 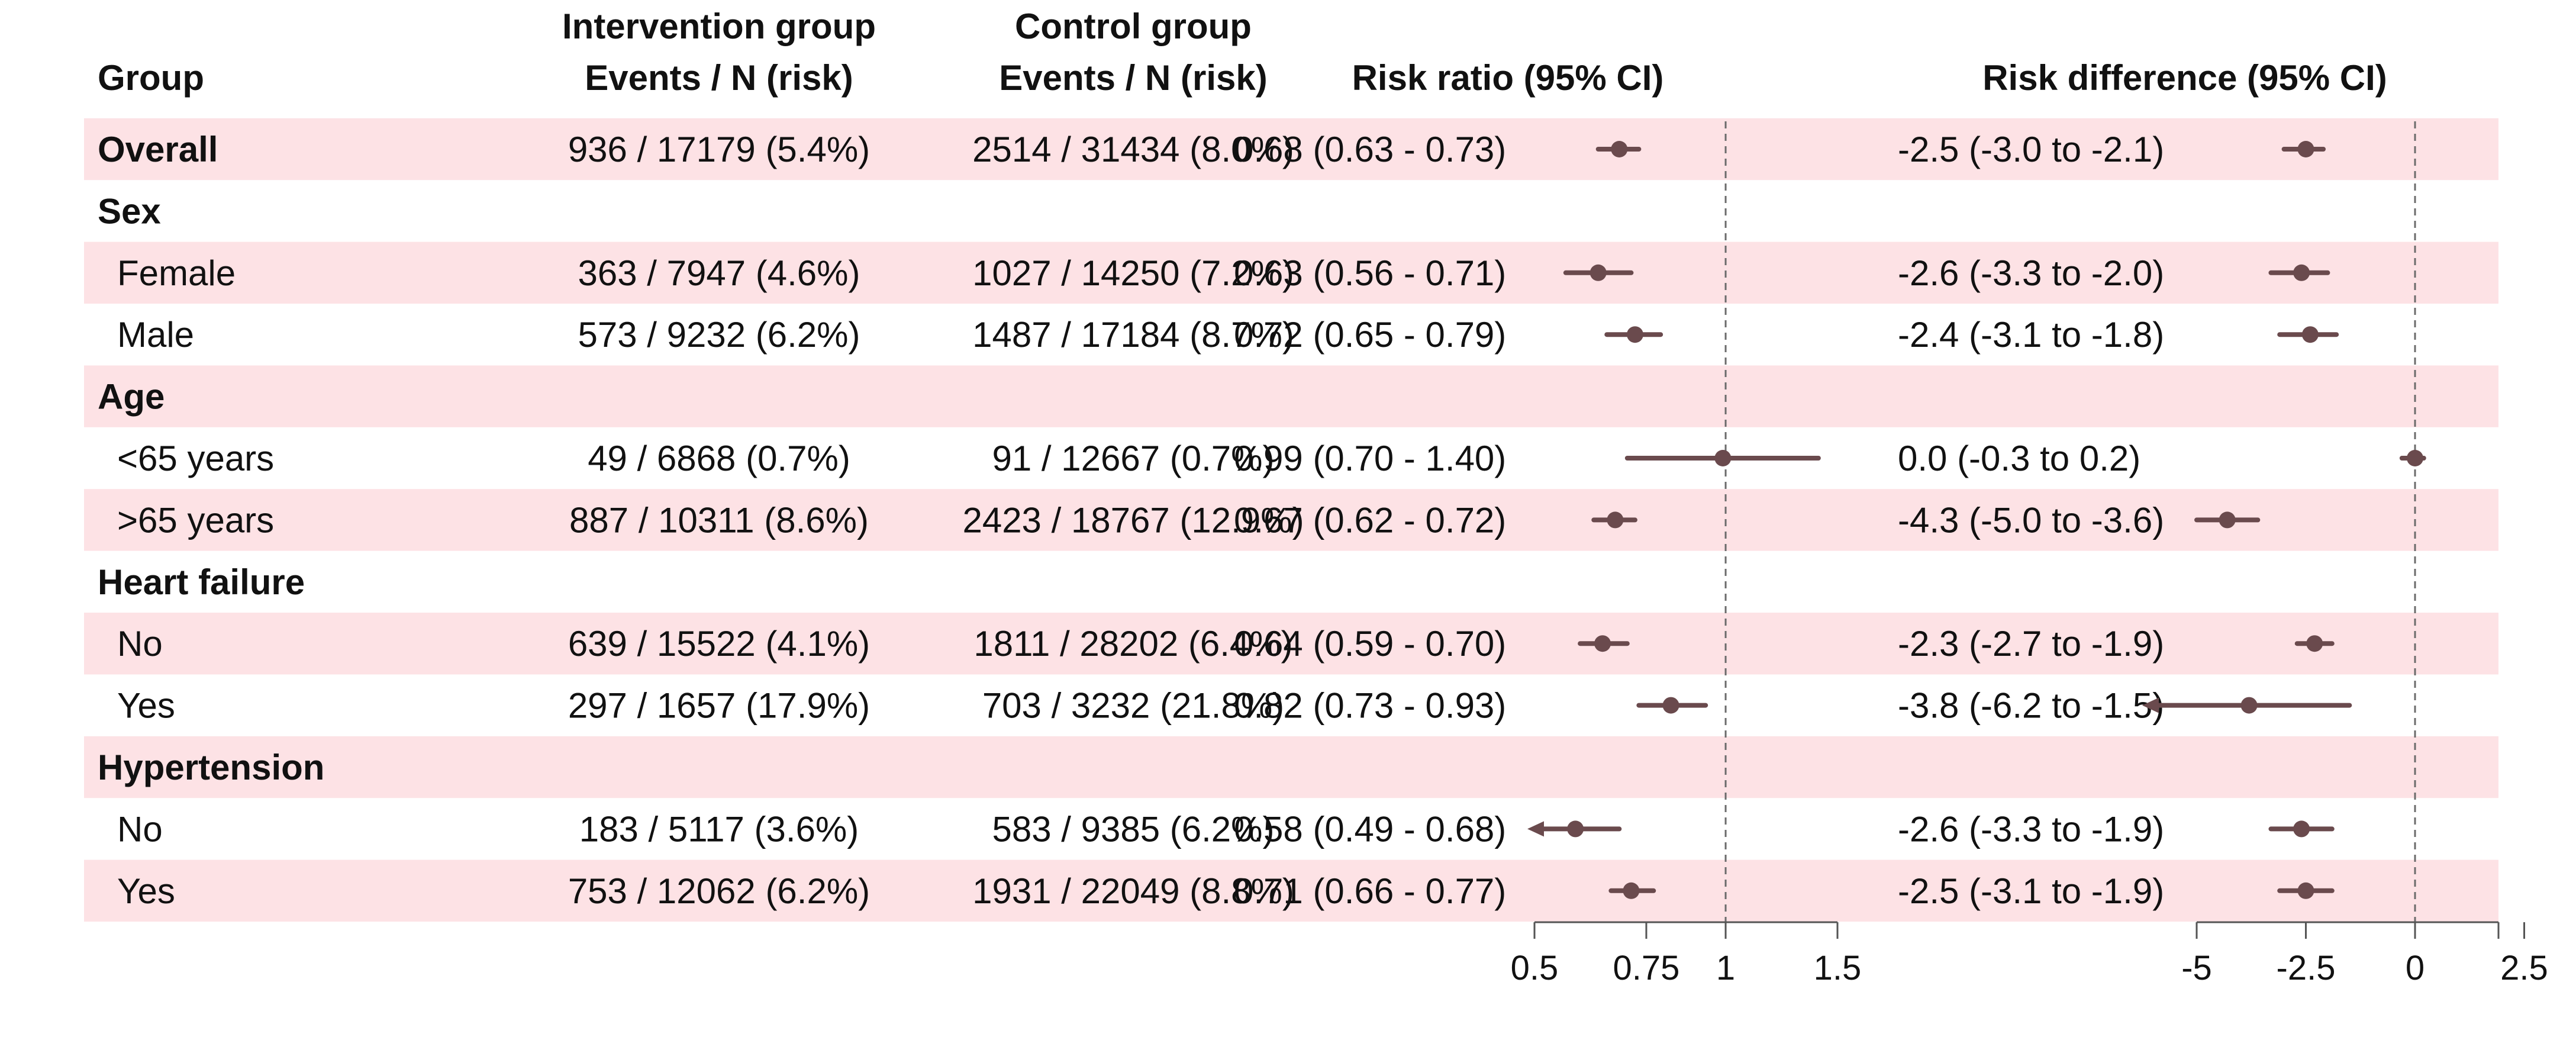 What do you see at coordinates (1370, 891) in the screenshot?
I see `risk-ratio-value: 0.71 (0.66 - 0.77)` at bounding box center [1370, 891].